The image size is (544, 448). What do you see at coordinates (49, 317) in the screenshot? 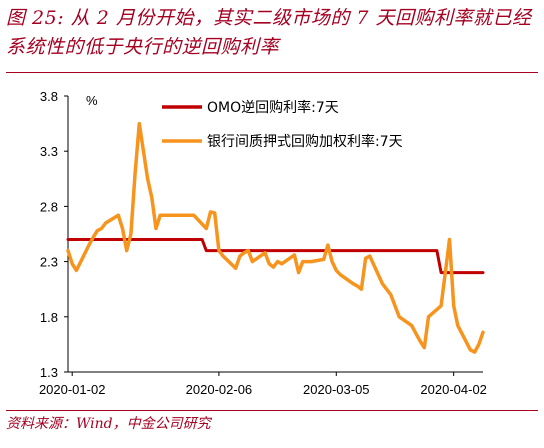
I see `y-tick-label: 1.8` at bounding box center [49, 317].